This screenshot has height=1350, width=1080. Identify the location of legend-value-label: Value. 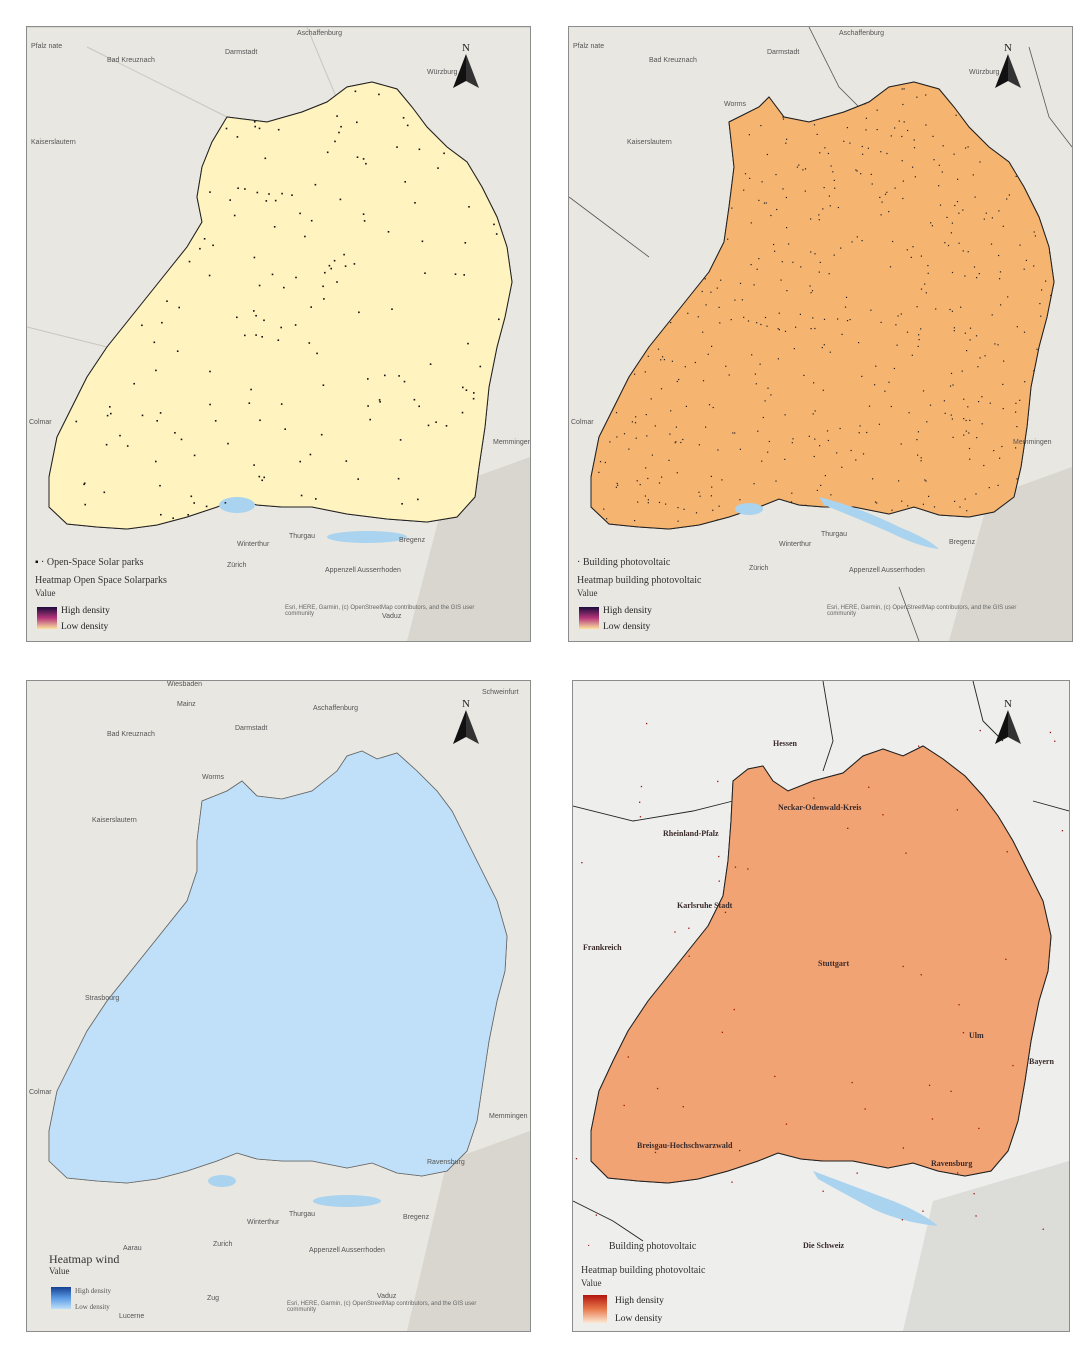
(45, 593).